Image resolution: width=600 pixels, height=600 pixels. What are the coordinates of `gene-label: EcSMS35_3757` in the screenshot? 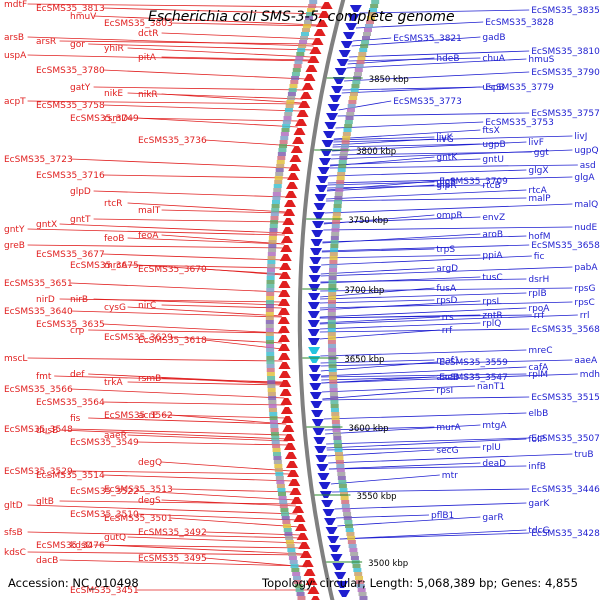 It's located at (565, 114).